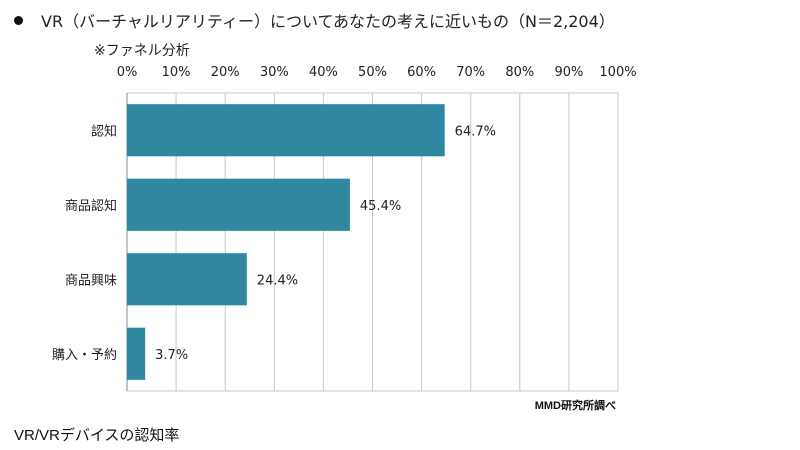 The width and height of the screenshot is (800, 450). What do you see at coordinates (142, 51) in the screenshot?
I see `chart-subtitle: ※ファネル分析` at bounding box center [142, 51].